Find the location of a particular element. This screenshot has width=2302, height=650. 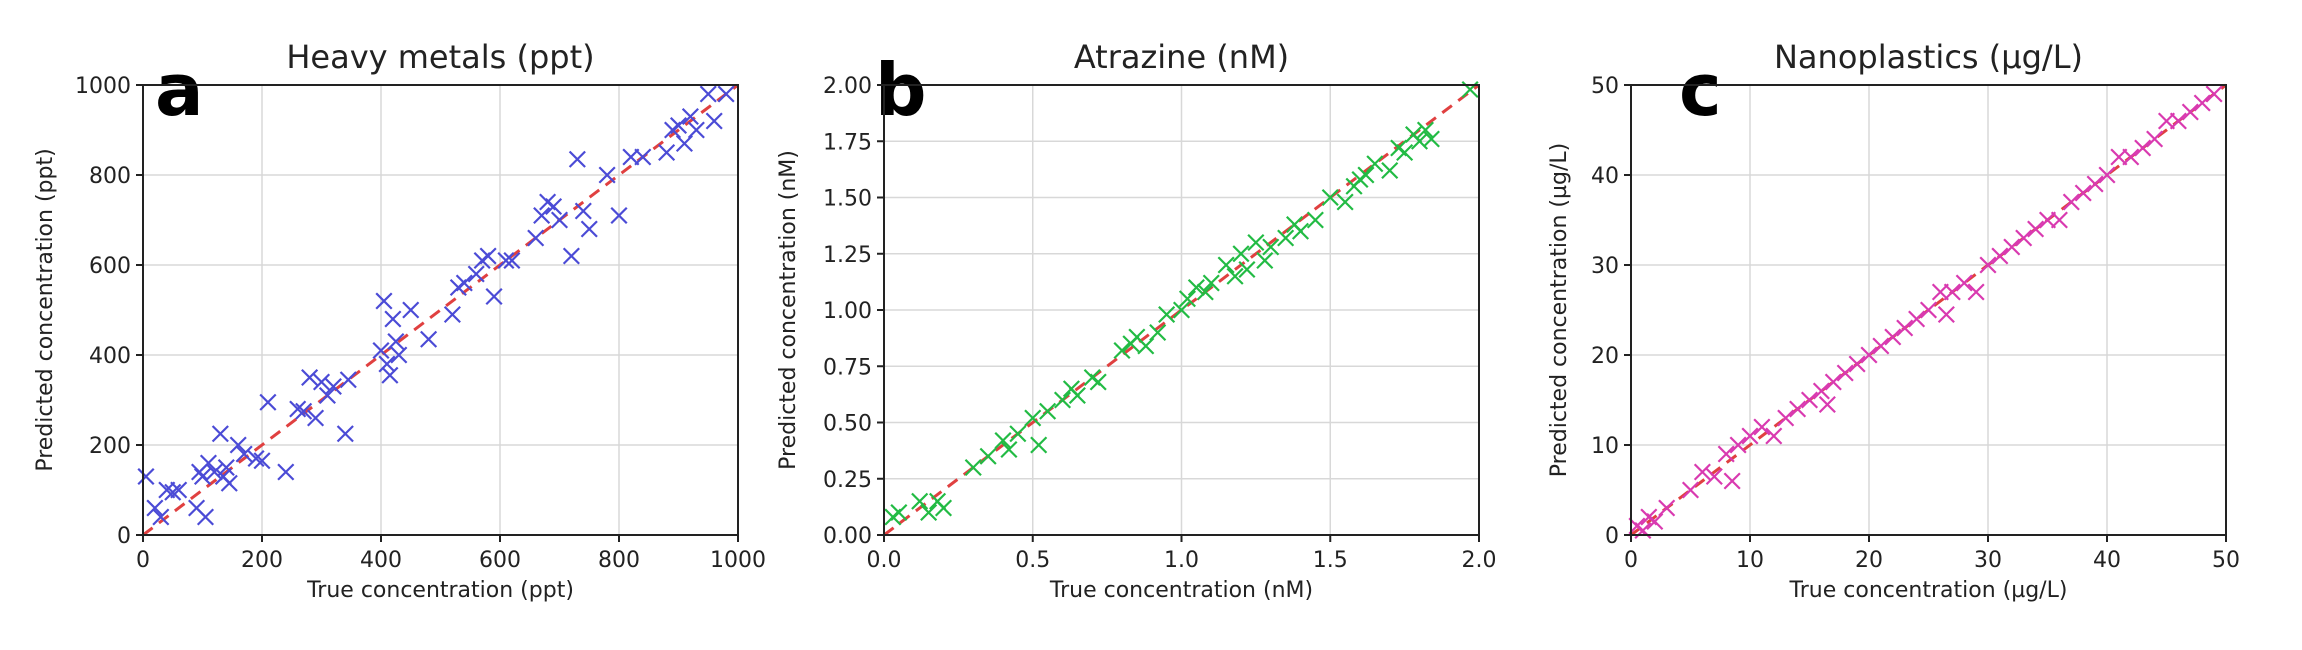

y-tick-label: 50 is located at coordinates (1605, 86).